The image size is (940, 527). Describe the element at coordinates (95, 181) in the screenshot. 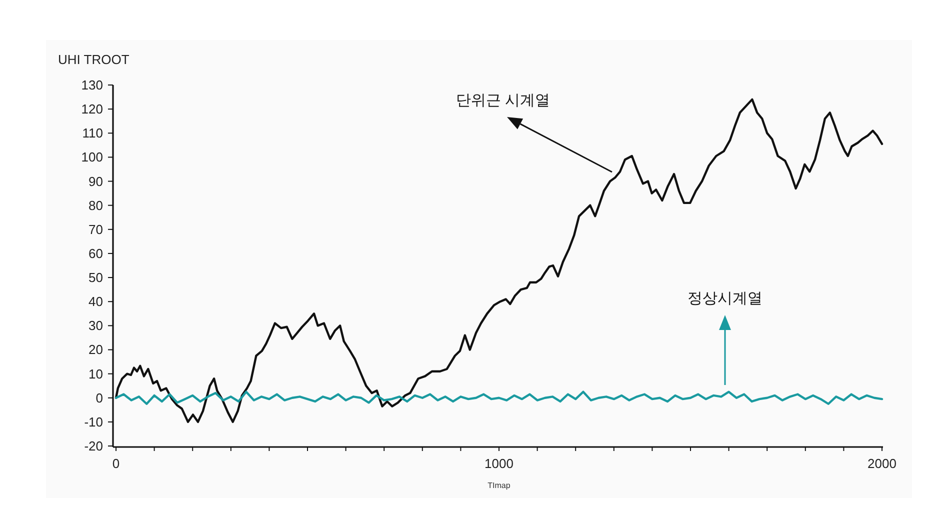

I see `y-tick-label: 90` at that location.